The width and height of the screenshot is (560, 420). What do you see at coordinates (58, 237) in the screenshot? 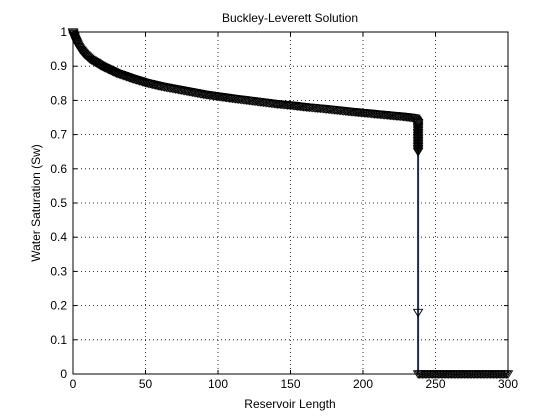
I see `y-tick-label: 0.4` at bounding box center [58, 237].